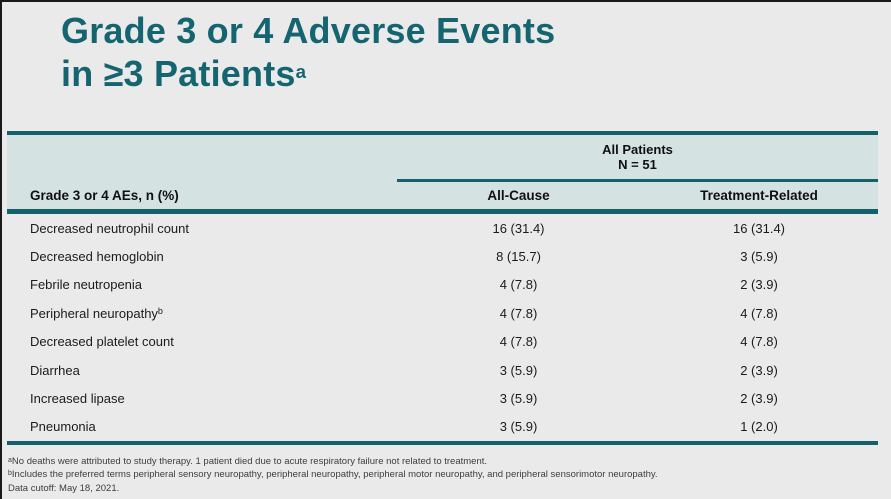 This screenshot has height=499, width=891. Describe the element at coordinates (55, 370) in the screenshot. I see `row-name: Diarrhea` at that location.